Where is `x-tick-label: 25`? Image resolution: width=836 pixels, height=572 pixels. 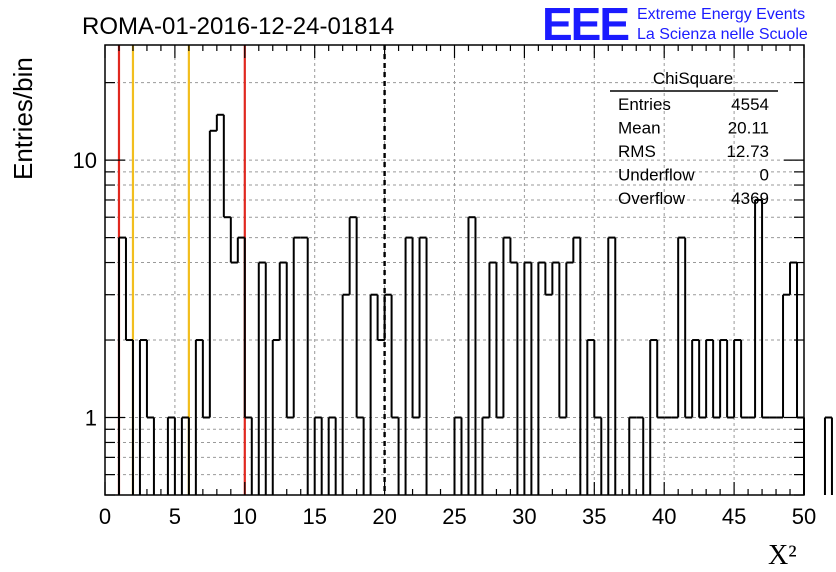 x-tick-label: 25 is located at coordinates (454, 516).